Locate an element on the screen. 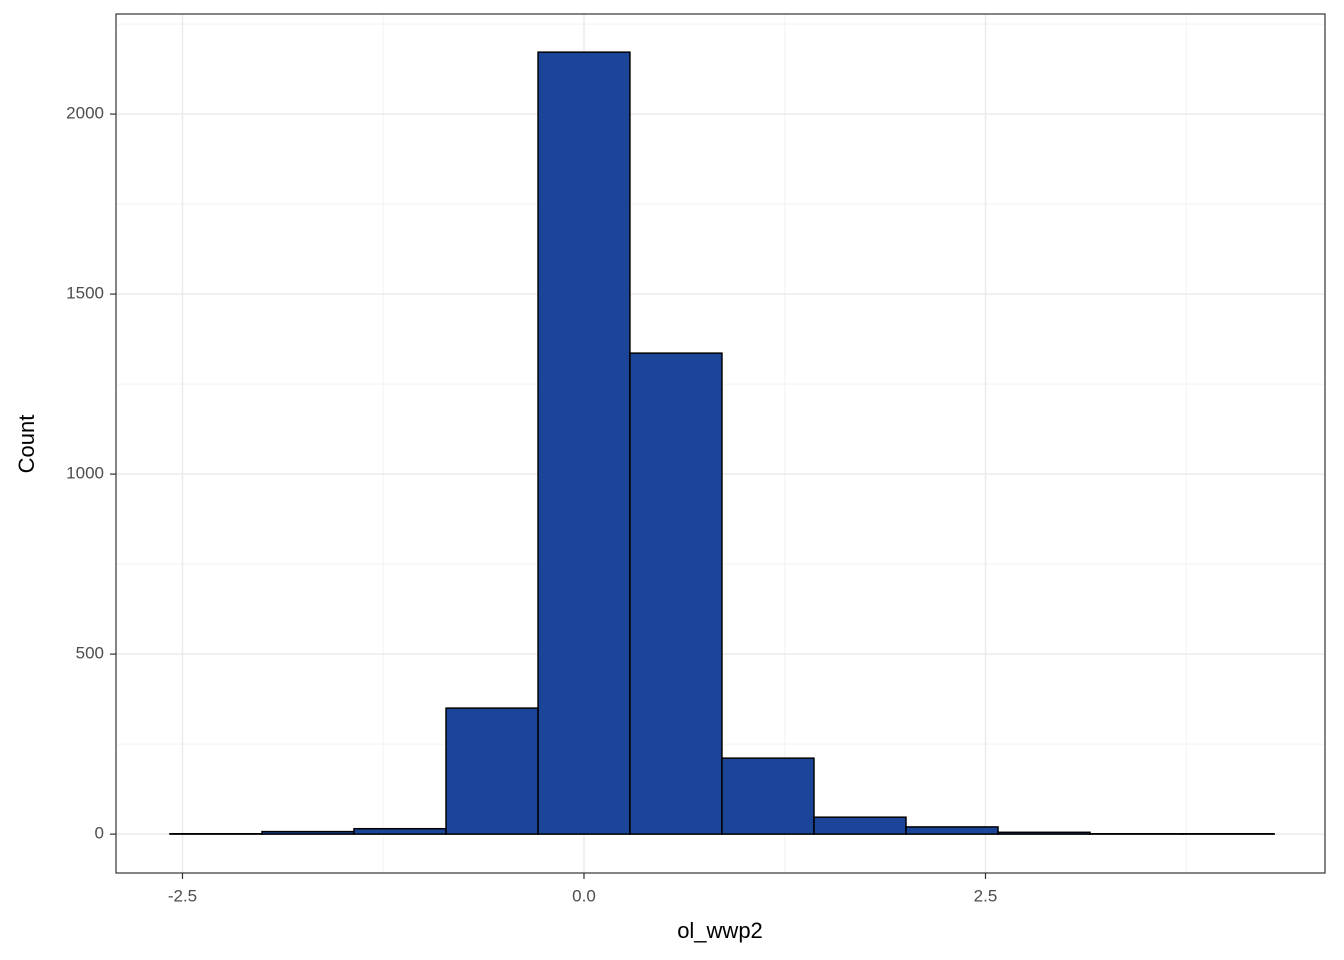  x-tick-label: 0.0 is located at coordinates (584, 895).